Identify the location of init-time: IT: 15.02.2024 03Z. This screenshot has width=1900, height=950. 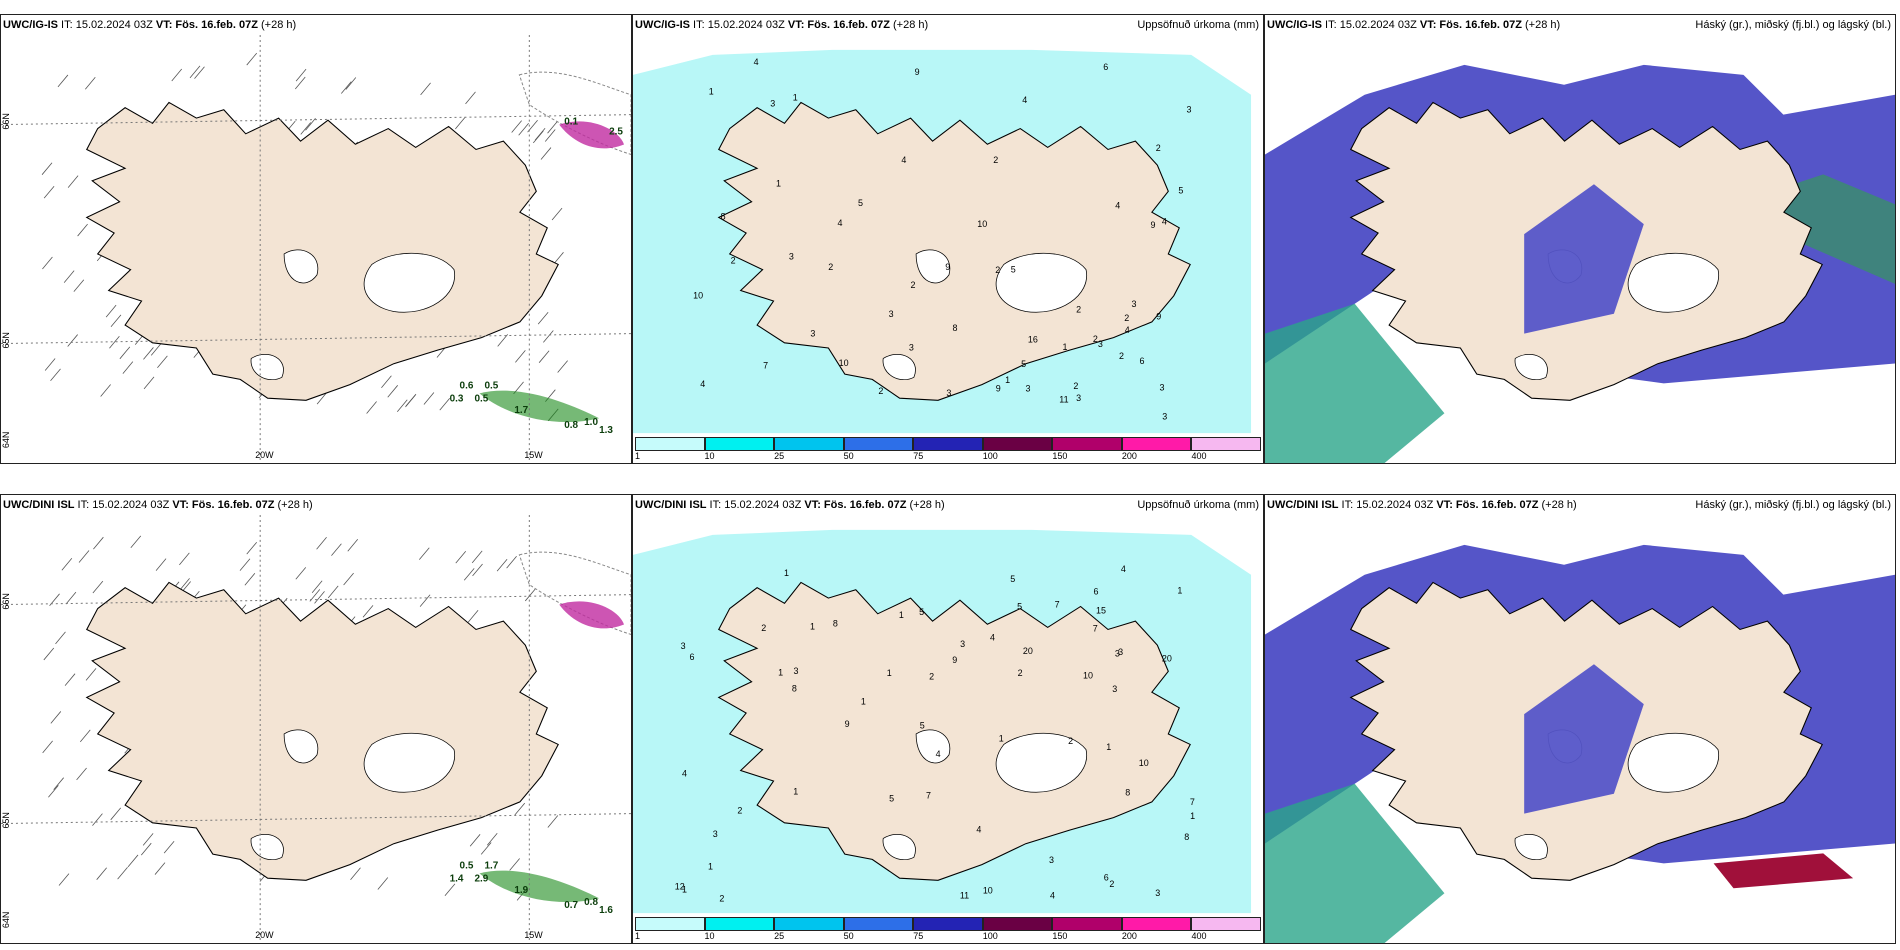
(123, 505).